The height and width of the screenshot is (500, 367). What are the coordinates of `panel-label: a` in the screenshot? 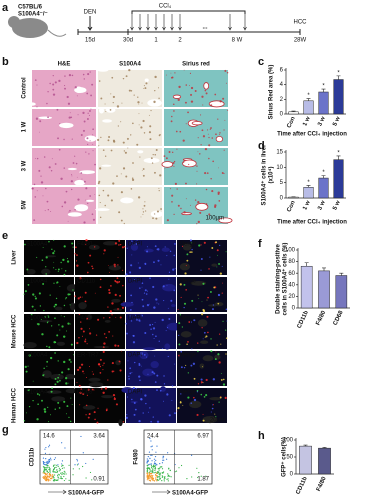 It's located at (5, 8).